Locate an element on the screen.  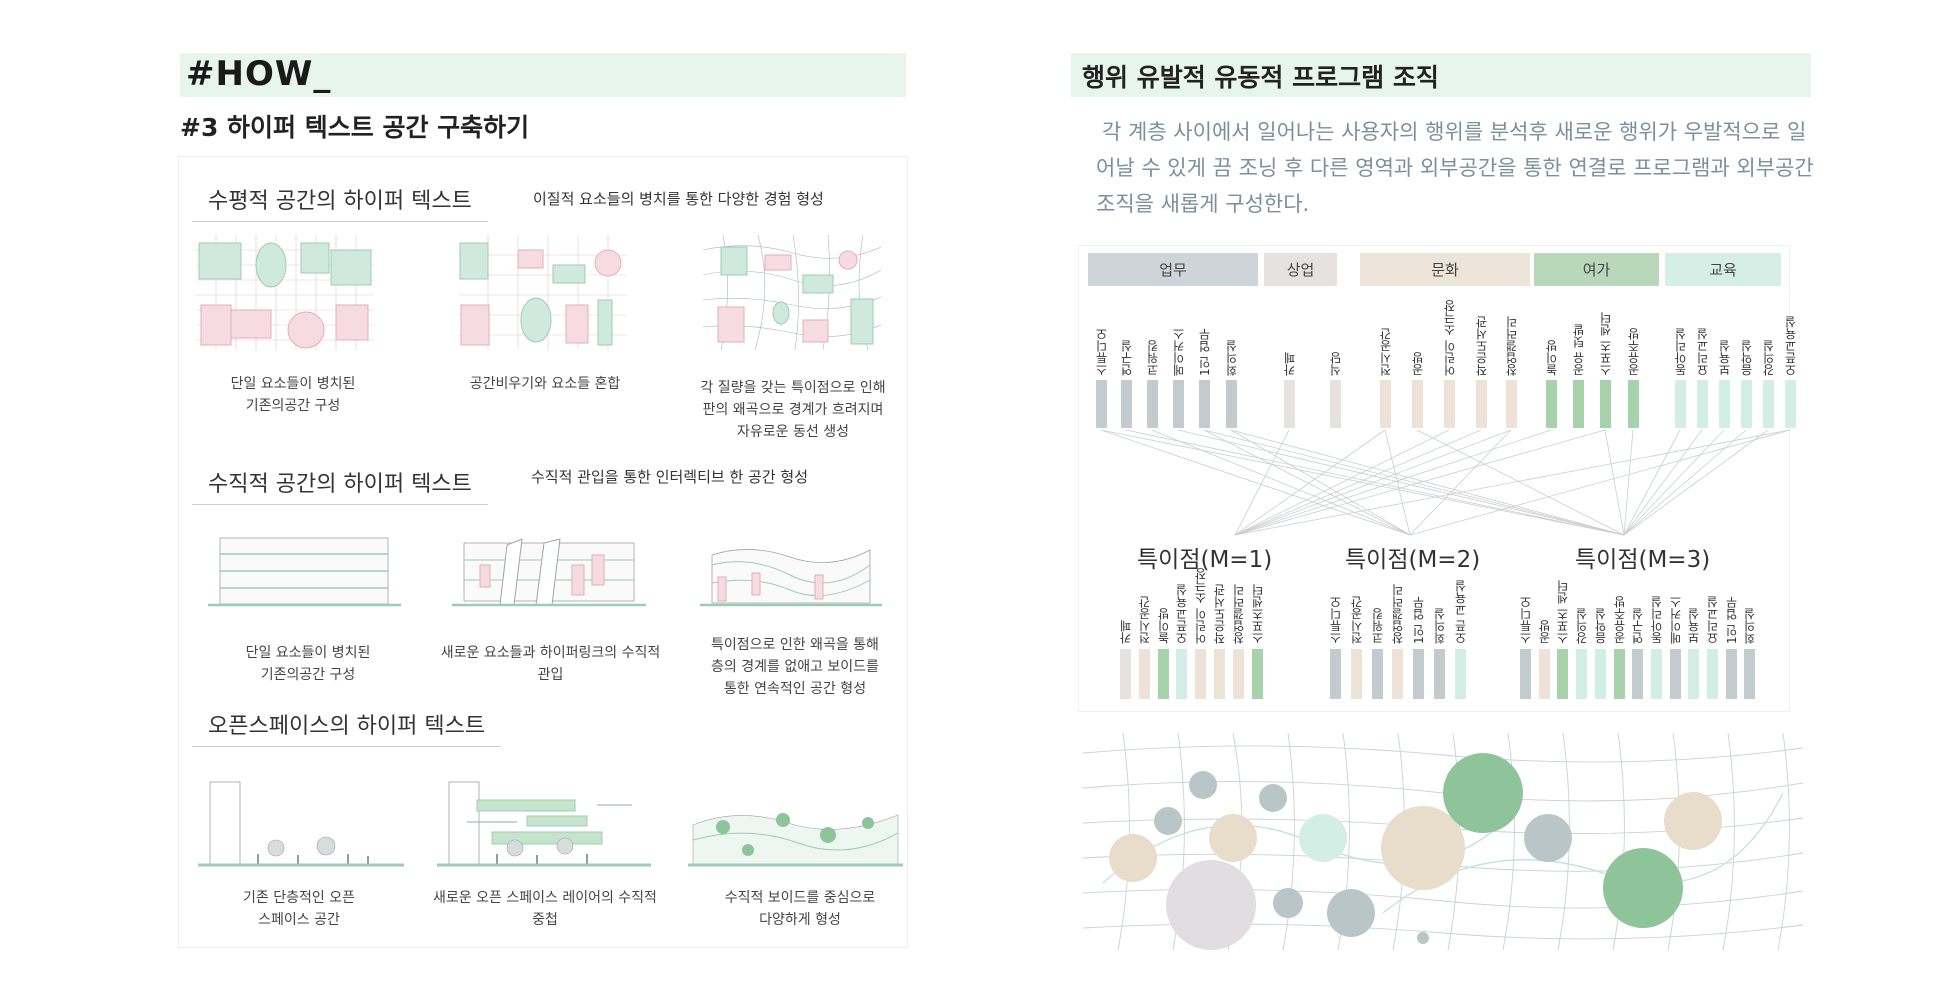
section-note-horizontal: 이질적 요소들의 병치를 통한 다양한 경험 형성 is located at coordinates (678, 199).